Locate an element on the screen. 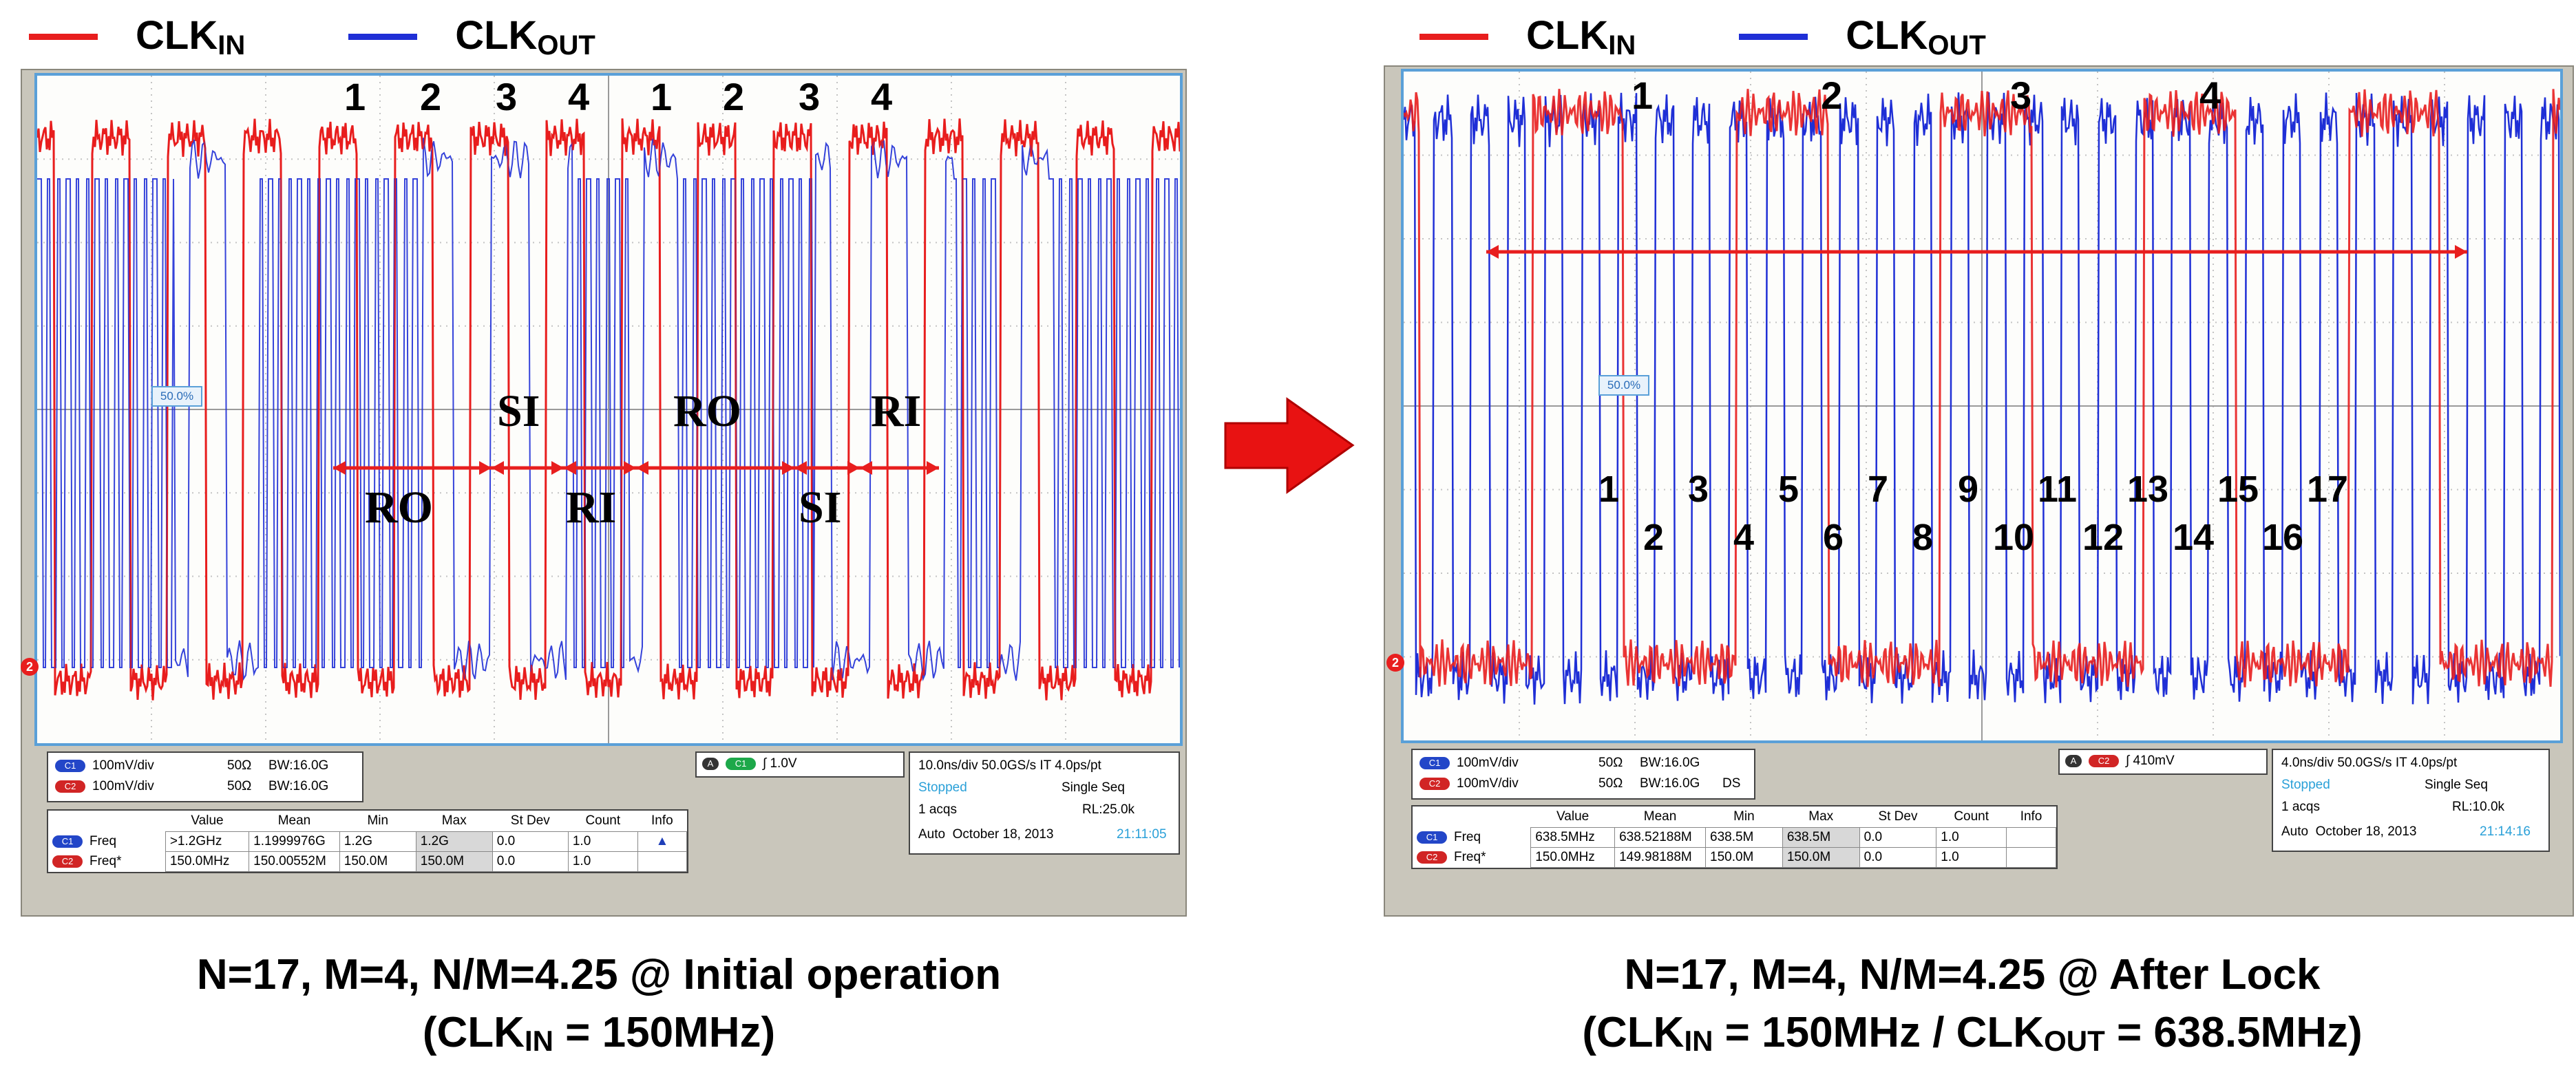  cycle-number-label: 1 is located at coordinates (1609, 489).